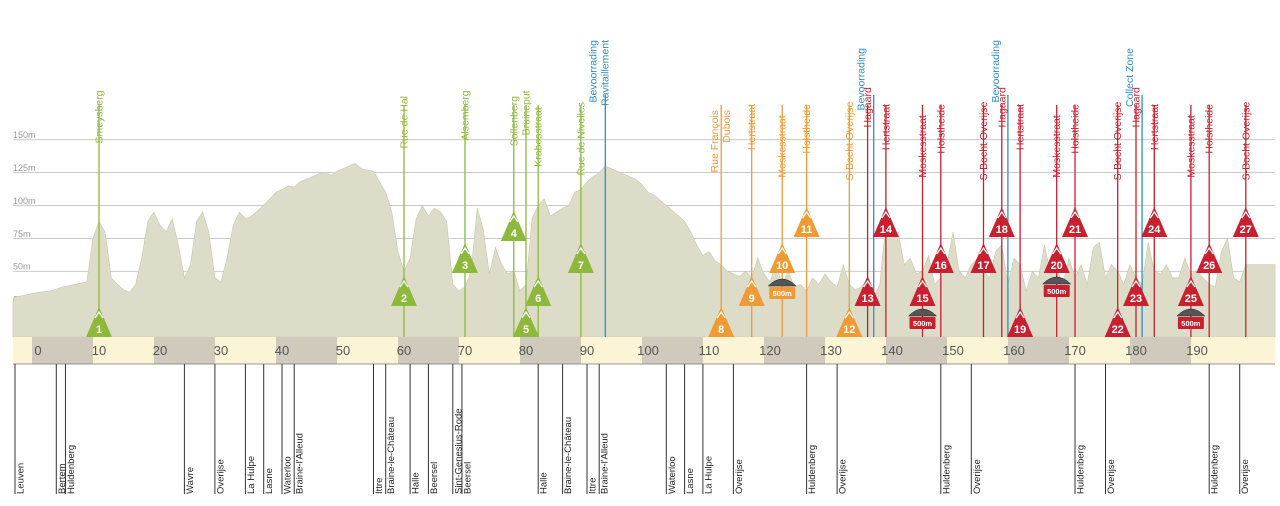 The height and width of the screenshot is (506, 1280). I want to click on town-name: Lasne, so click(690, 481).